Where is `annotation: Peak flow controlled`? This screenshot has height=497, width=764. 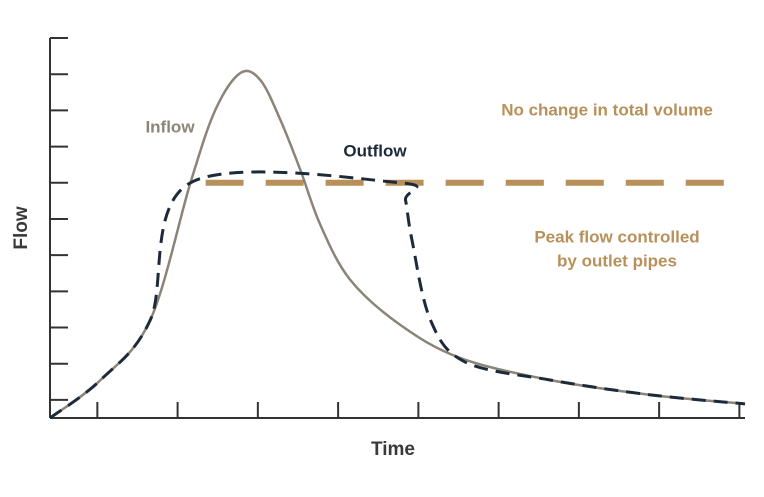
annotation: Peak flow controlled is located at coordinates (616, 236).